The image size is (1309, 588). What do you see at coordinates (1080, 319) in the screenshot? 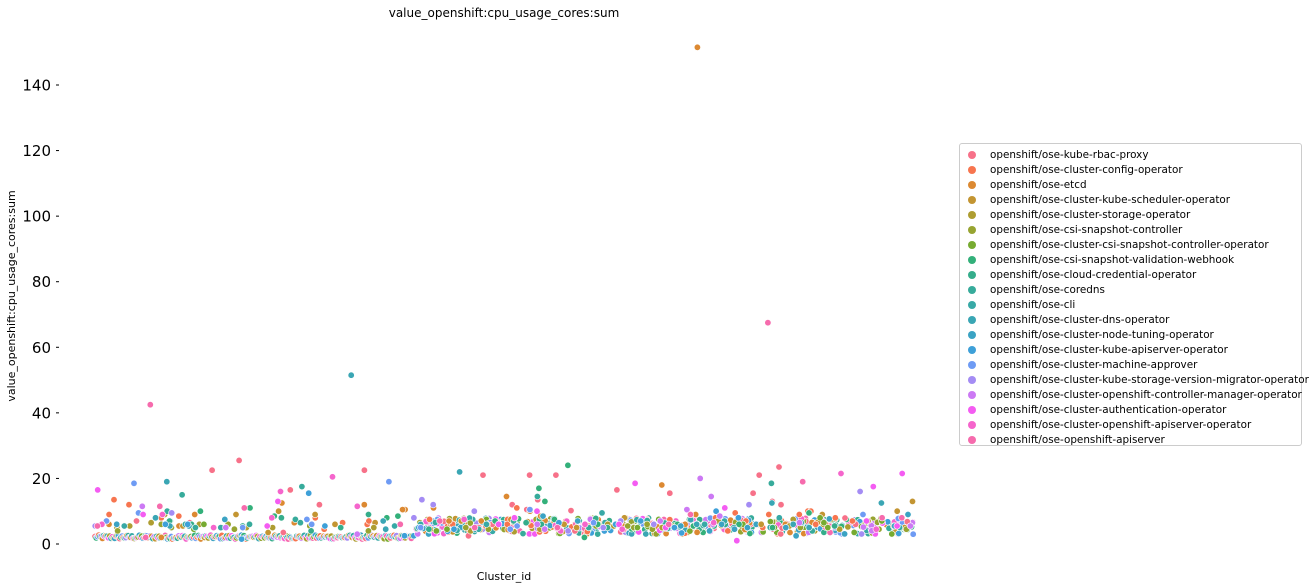
I see `legend-label: openshift/ose-cluster-dns-operator` at bounding box center [1080, 319].